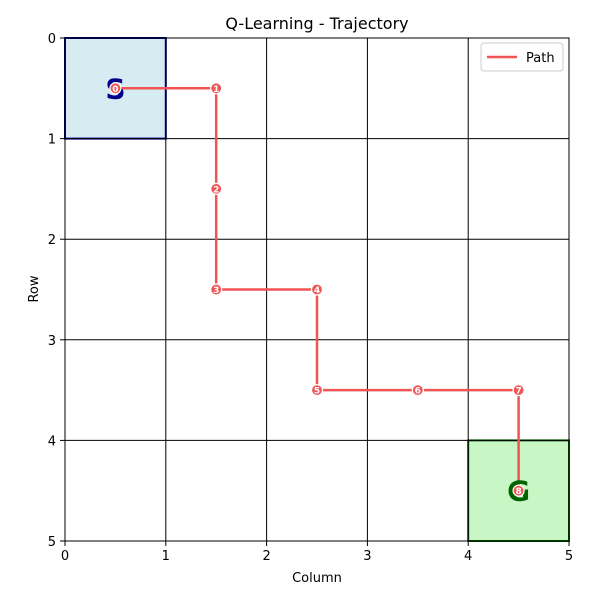  What do you see at coordinates (317, 578) in the screenshot?
I see `x-axis-label: Column` at bounding box center [317, 578].